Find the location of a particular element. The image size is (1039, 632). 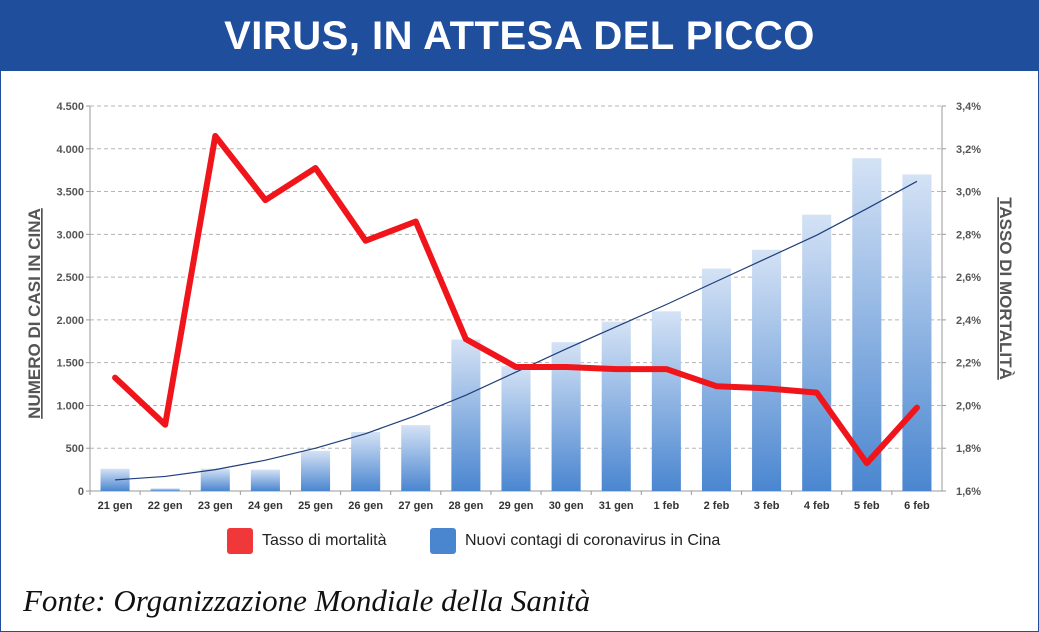

x-tick-label: 22 gen is located at coordinates (165, 506).